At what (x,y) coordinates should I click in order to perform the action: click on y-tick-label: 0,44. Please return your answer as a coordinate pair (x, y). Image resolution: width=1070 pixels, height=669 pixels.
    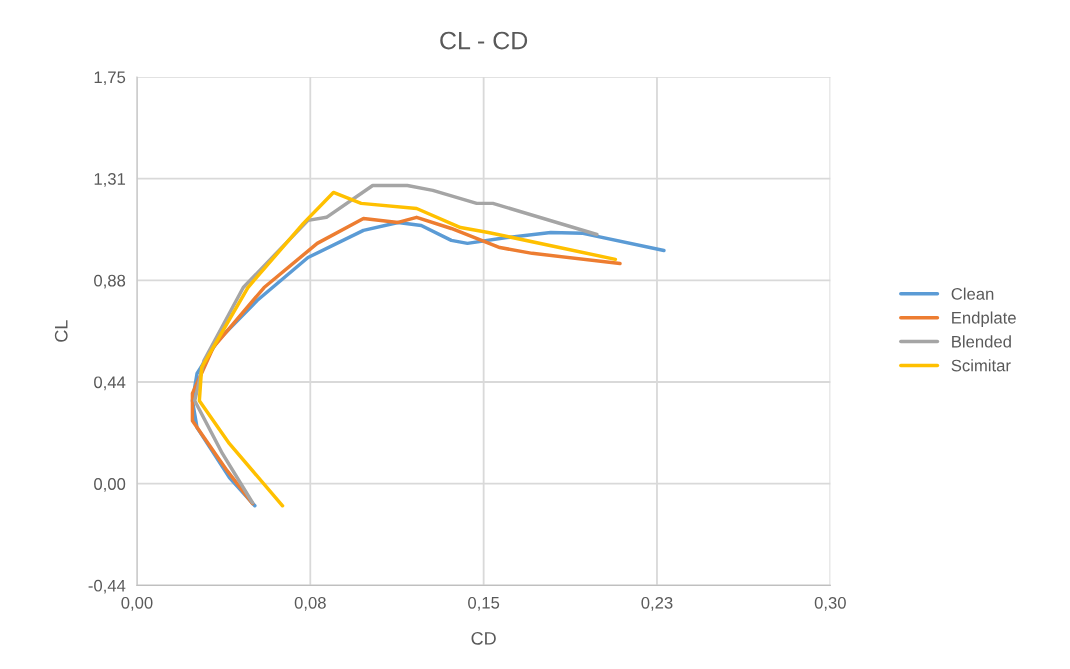
    Looking at the image, I should click on (110, 383).